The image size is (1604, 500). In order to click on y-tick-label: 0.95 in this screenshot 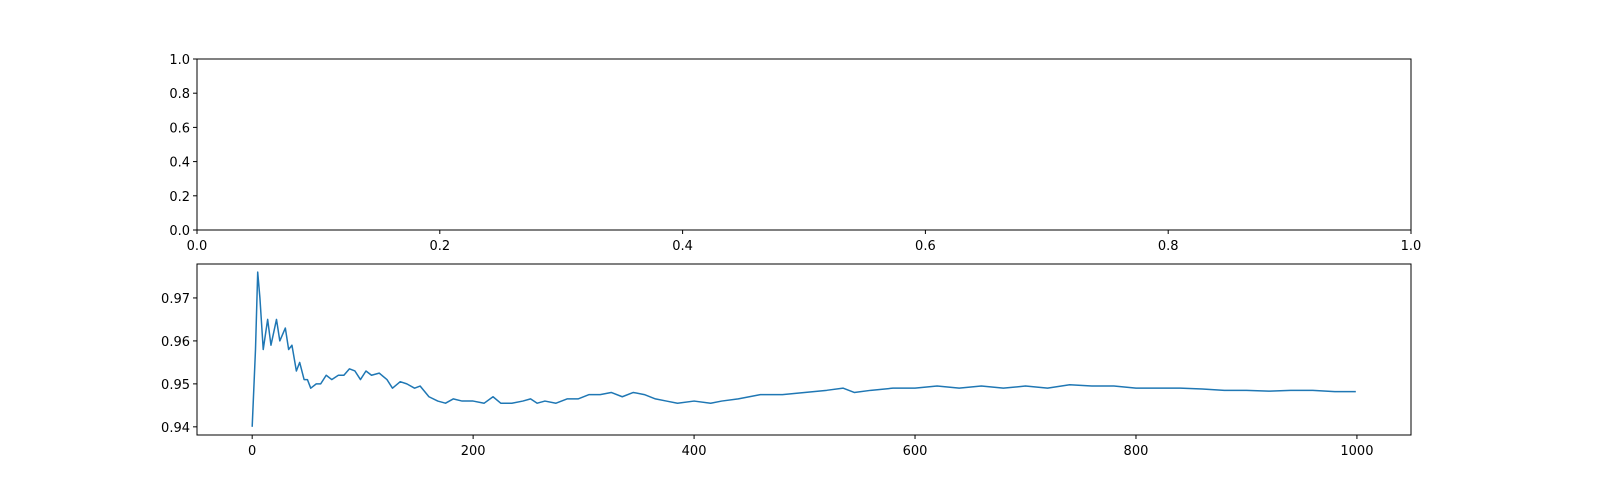, I will do `click(175, 385)`.